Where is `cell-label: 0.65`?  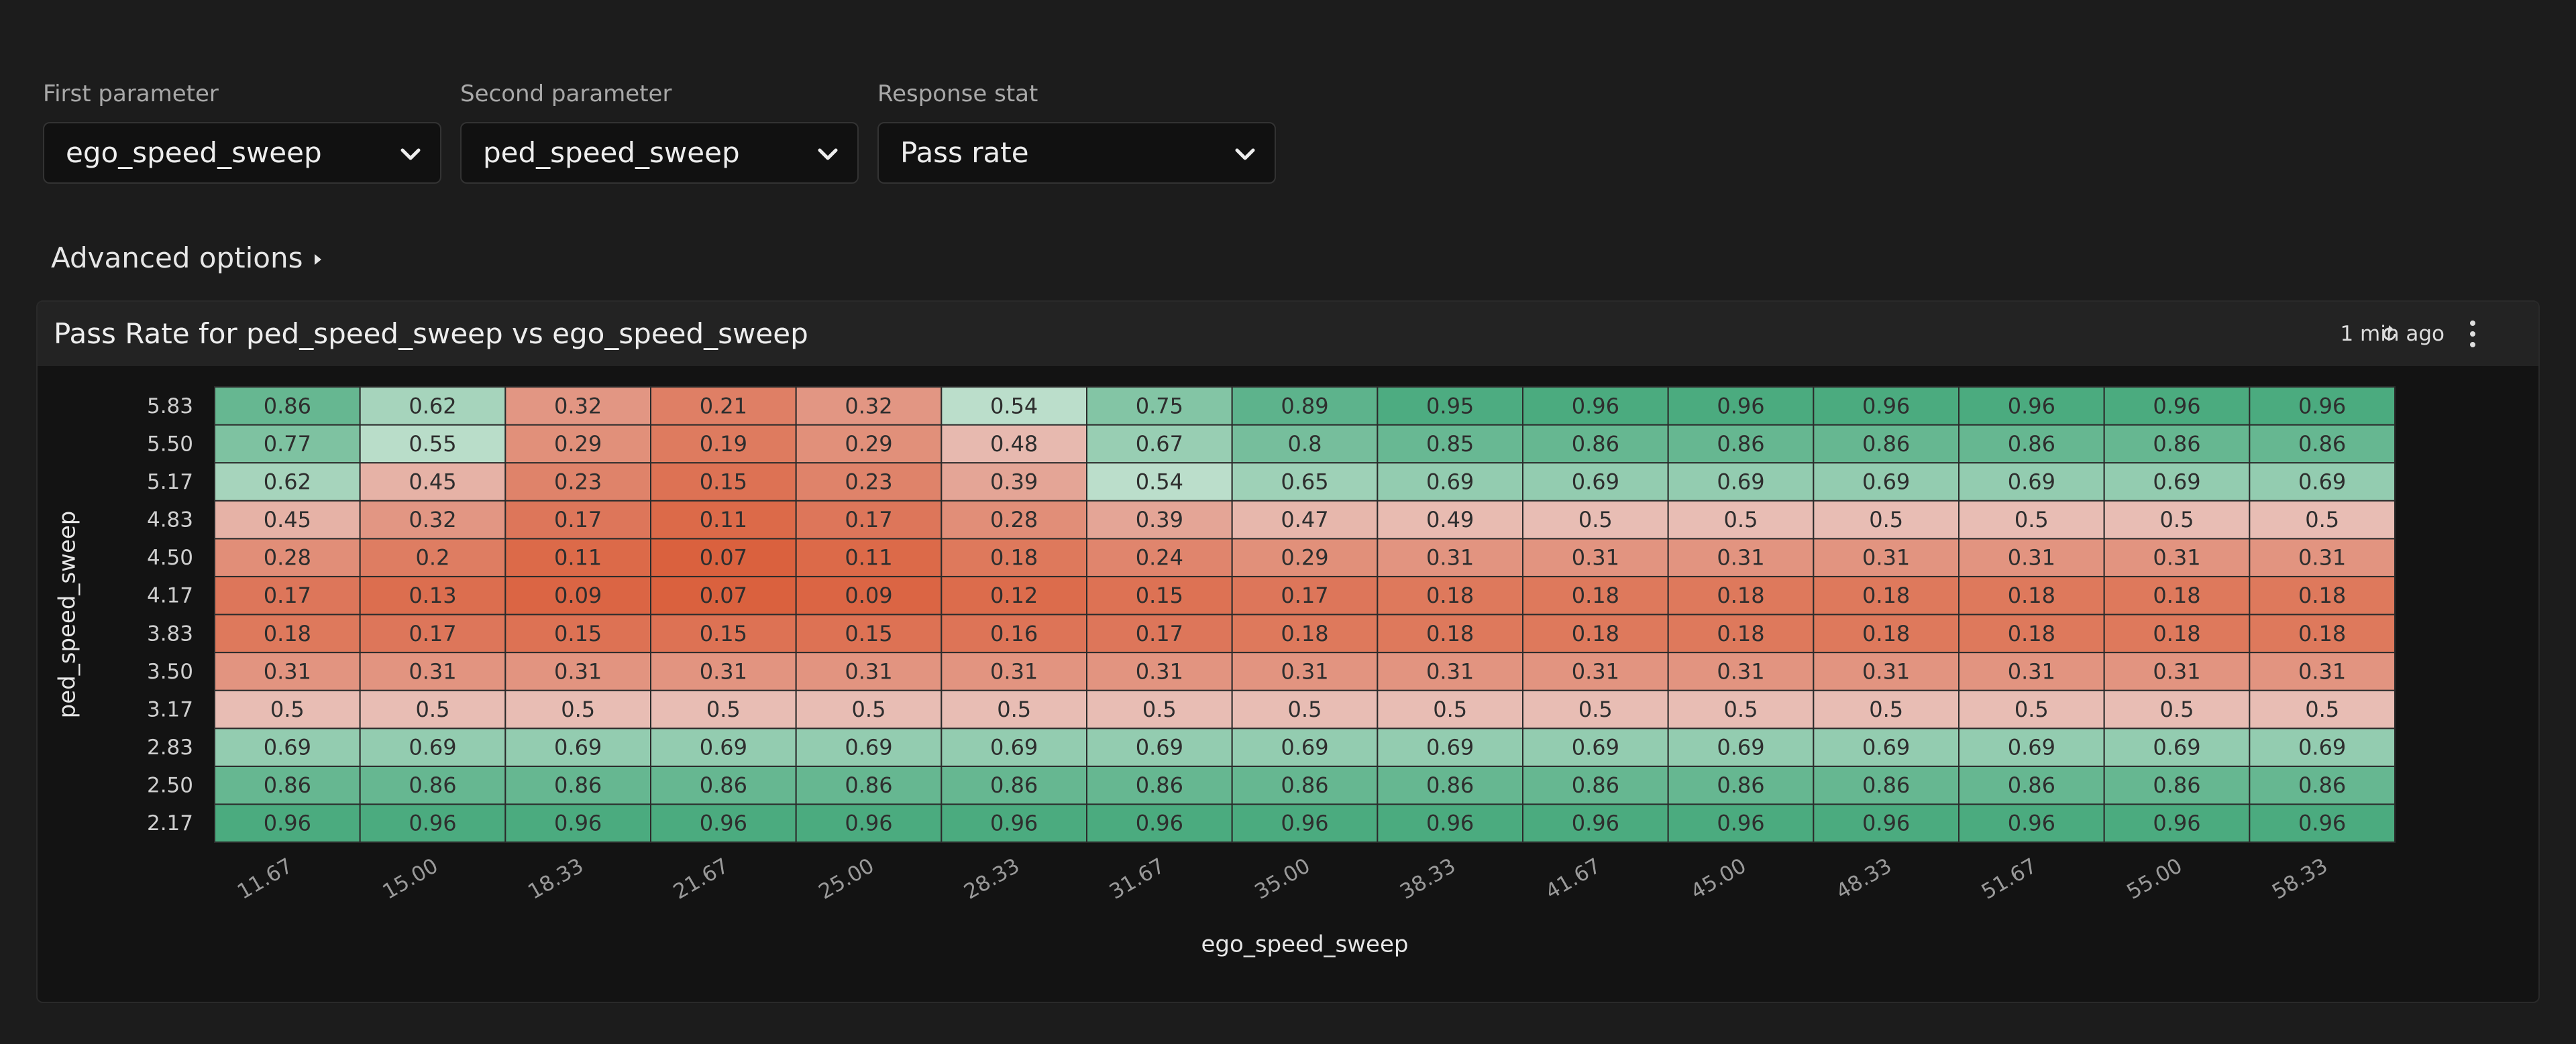 cell-label: 0.65 is located at coordinates (1304, 482).